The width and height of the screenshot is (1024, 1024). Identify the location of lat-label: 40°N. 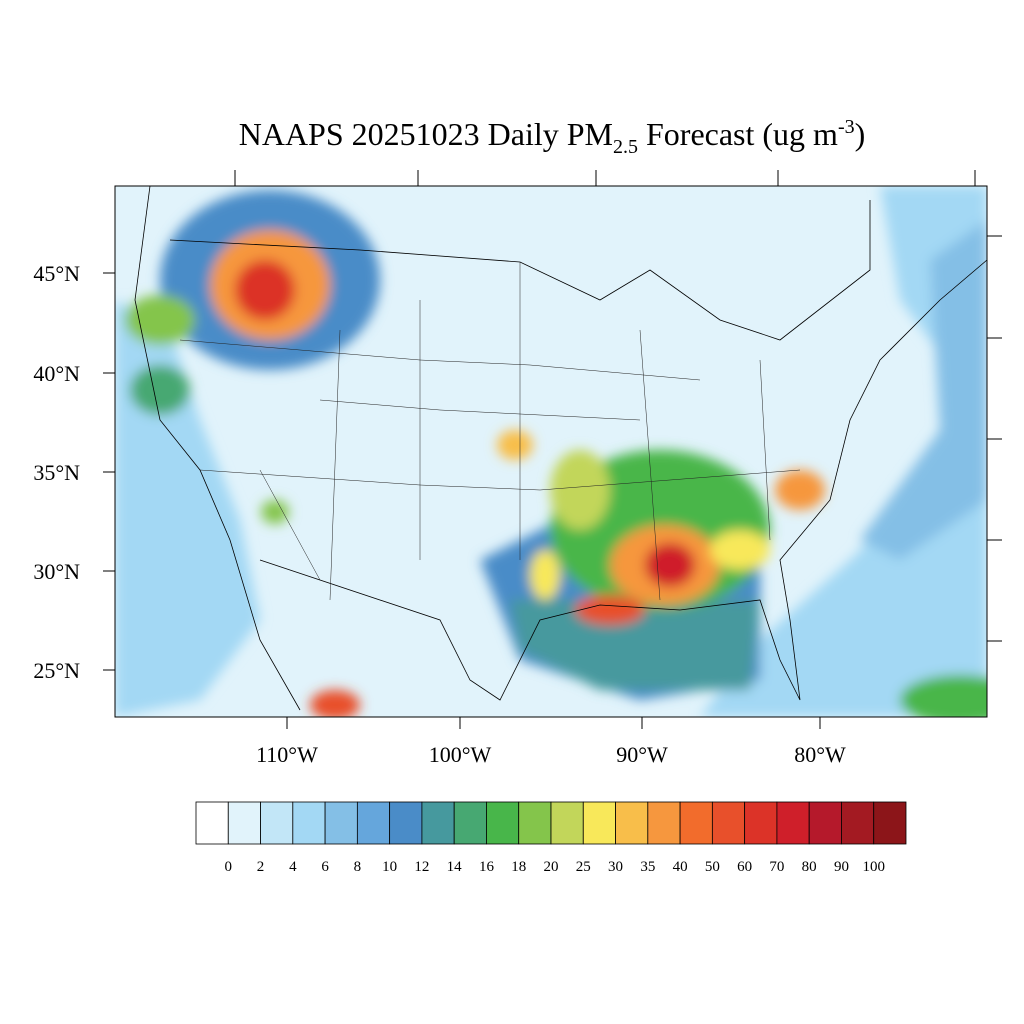
(56, 373).